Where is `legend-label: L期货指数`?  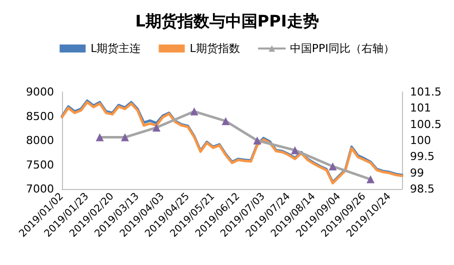 legend-label: L期货指数 is located at coordinates (215, 48).